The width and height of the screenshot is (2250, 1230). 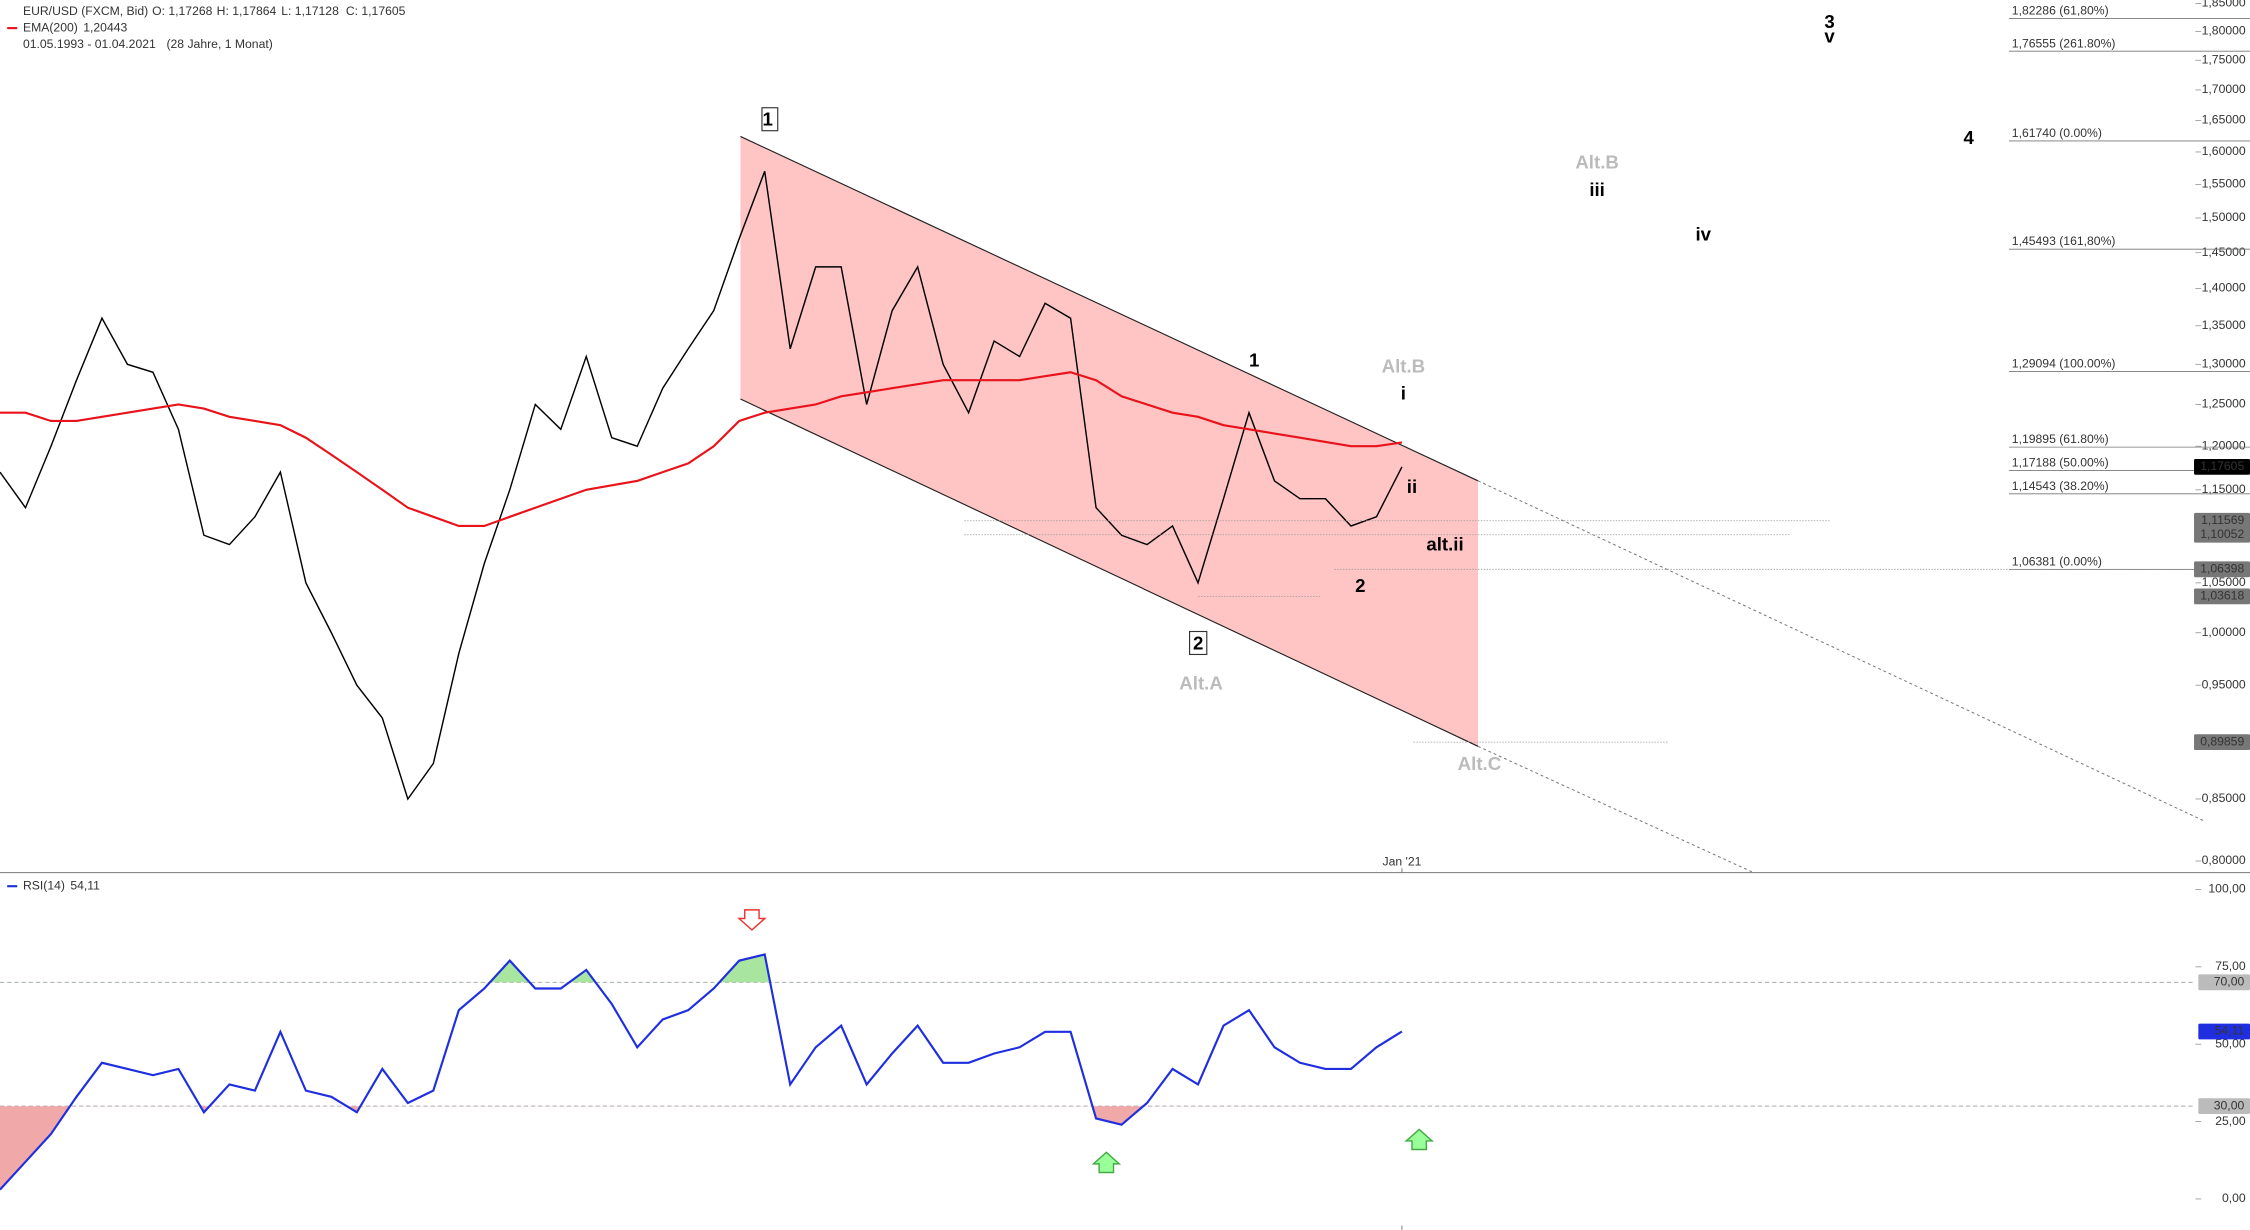 What do you see at coordinates (1704, 233) in the screenshot?
I see `wave-label: iv` at bounding box center [1704, 233].